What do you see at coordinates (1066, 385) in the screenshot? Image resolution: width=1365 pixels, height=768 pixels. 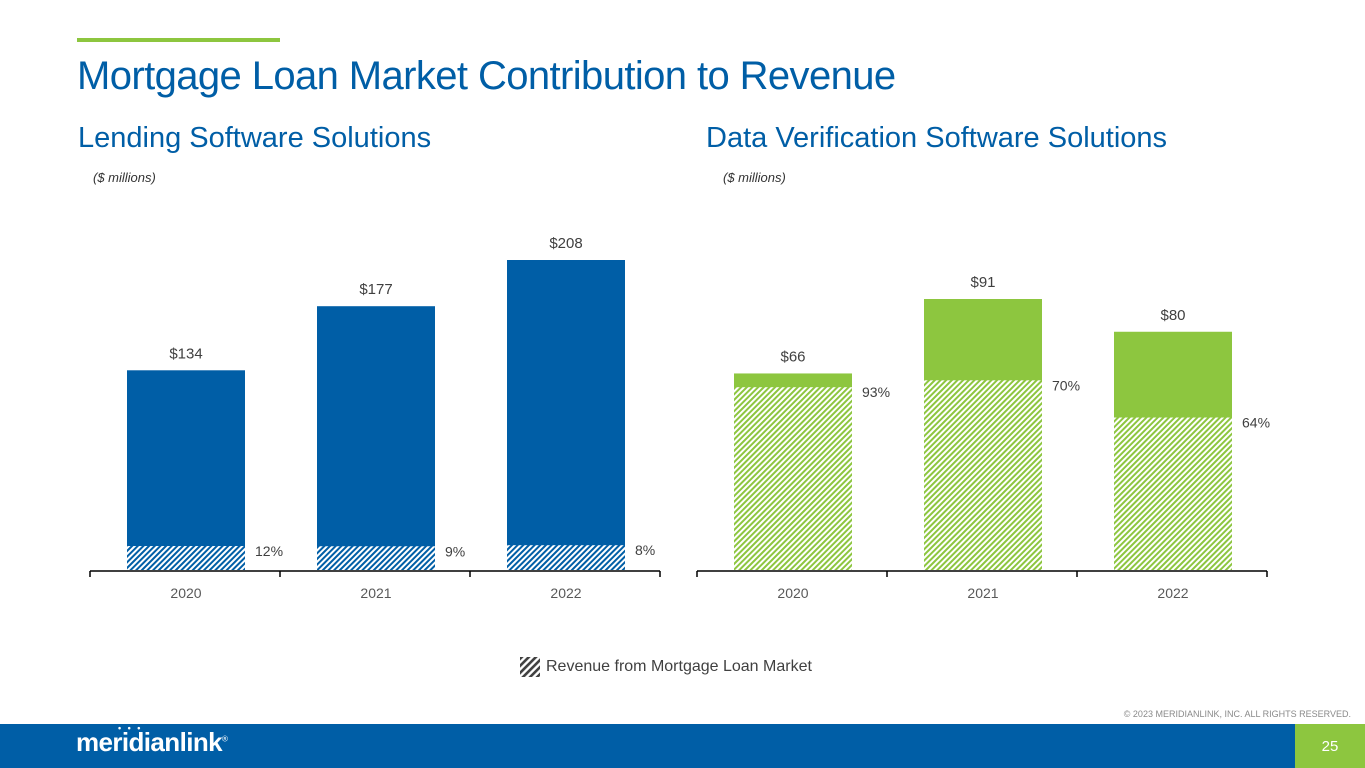 I see `mortgage-percent-label-2021: 70%` at bounding box center [1066, 385].